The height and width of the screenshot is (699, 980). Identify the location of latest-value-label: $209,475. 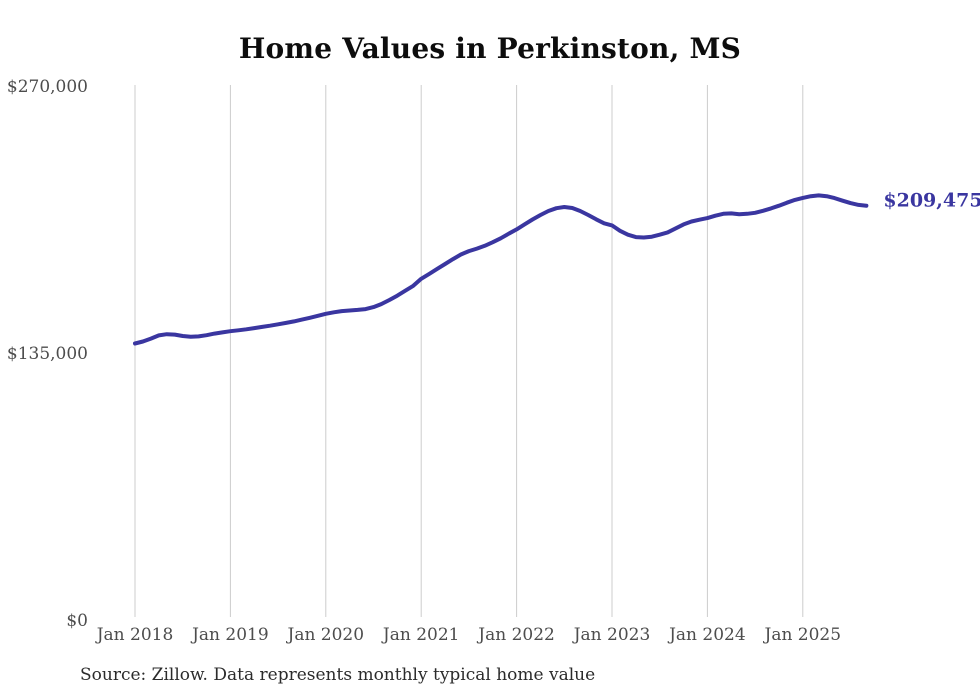
(931, 201).